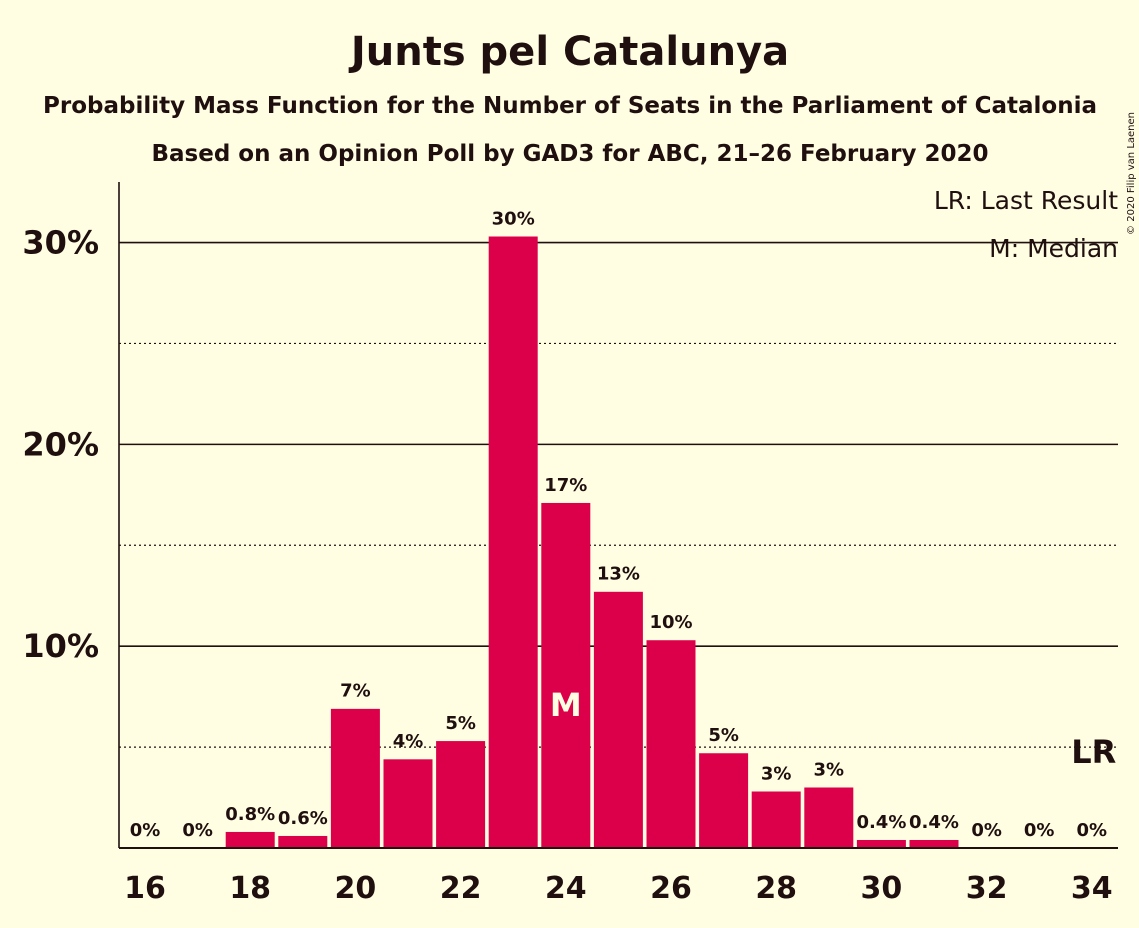  What do you see at coordinates (461, 888) in the screenshot?
I see `x-tick-label: 22` at bounding box center [461, 888].